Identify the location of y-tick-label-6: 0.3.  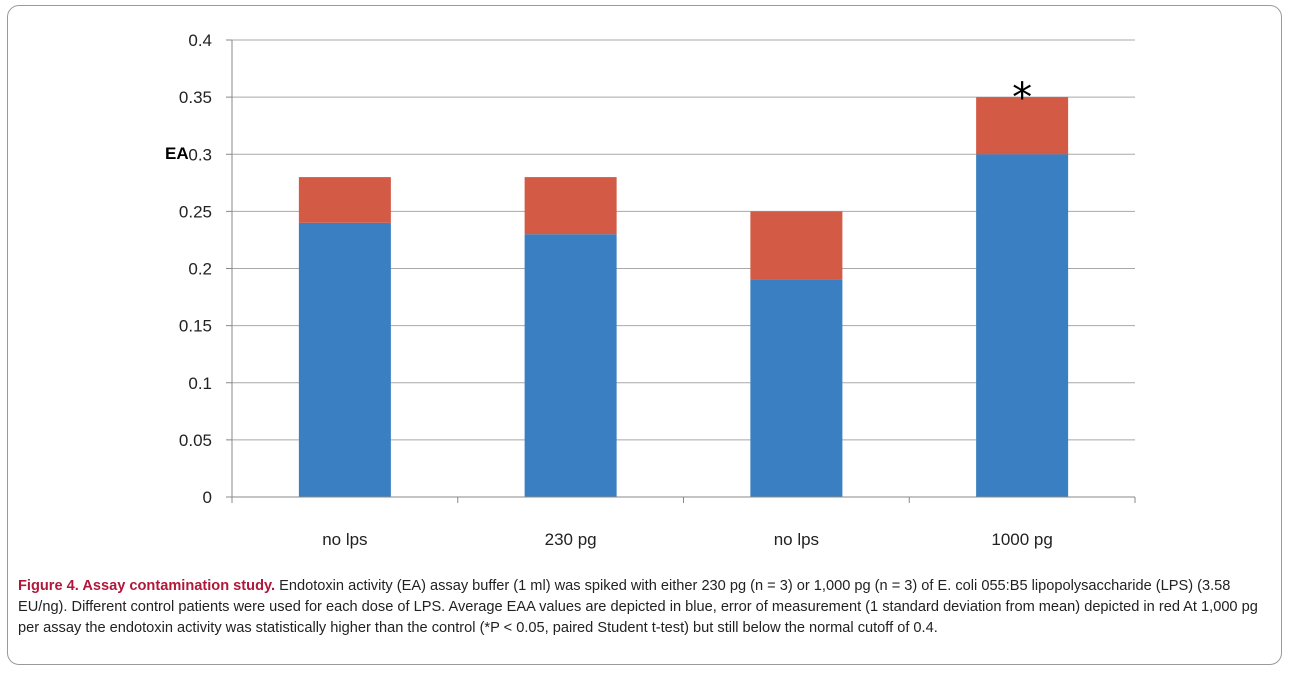
(200, 154).